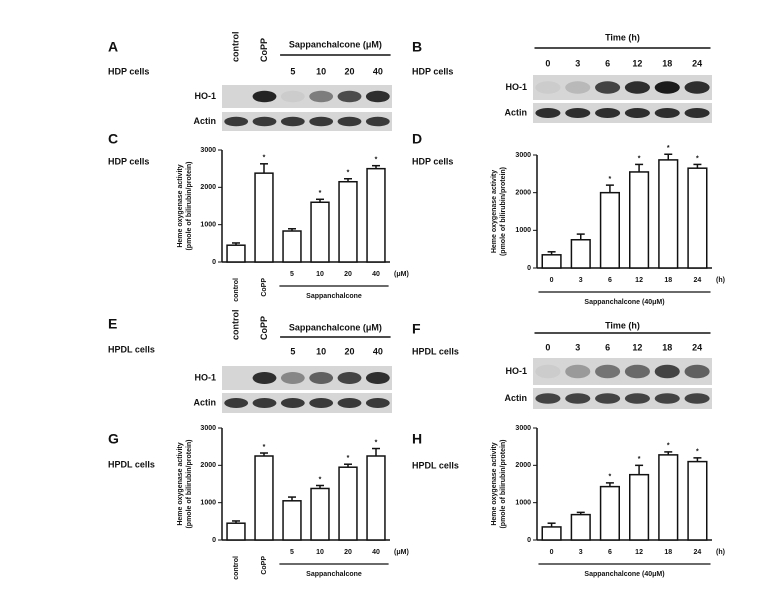  I want to click on x-tick-label: 18, so click(668, 280).